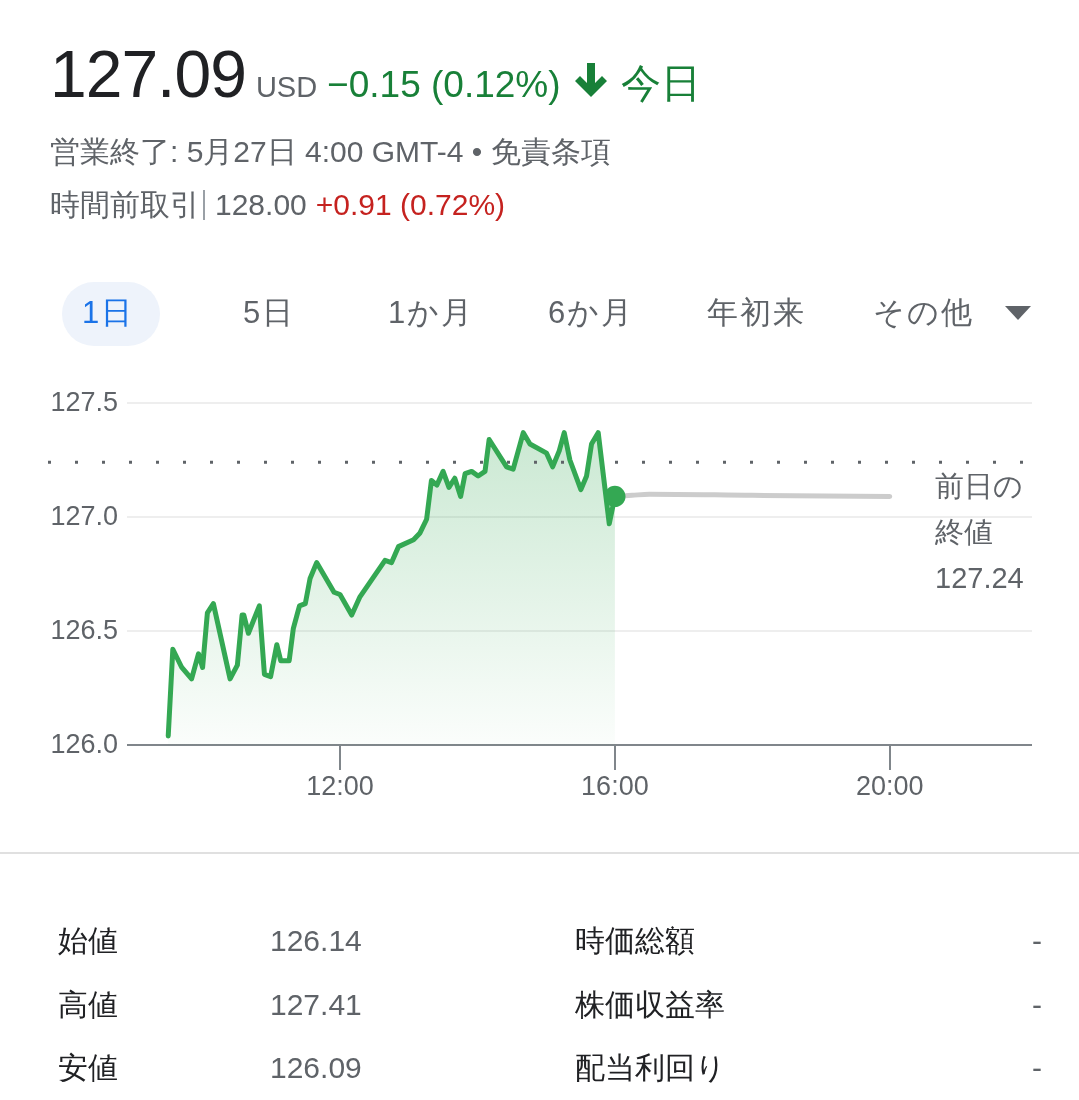  I want to click on y-tick-label: 127.0, so click(84, 516).